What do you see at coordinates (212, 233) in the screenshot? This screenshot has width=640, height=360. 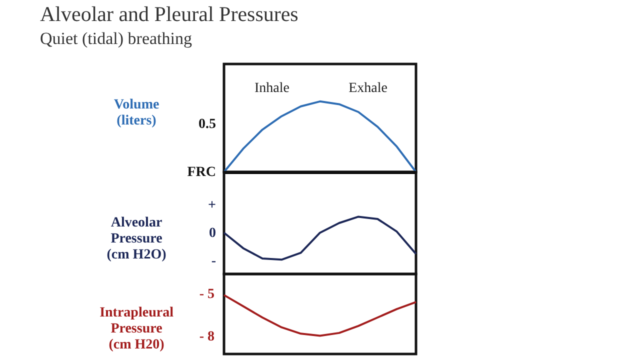 I see `text: 0` at bounding box center [212, 233].